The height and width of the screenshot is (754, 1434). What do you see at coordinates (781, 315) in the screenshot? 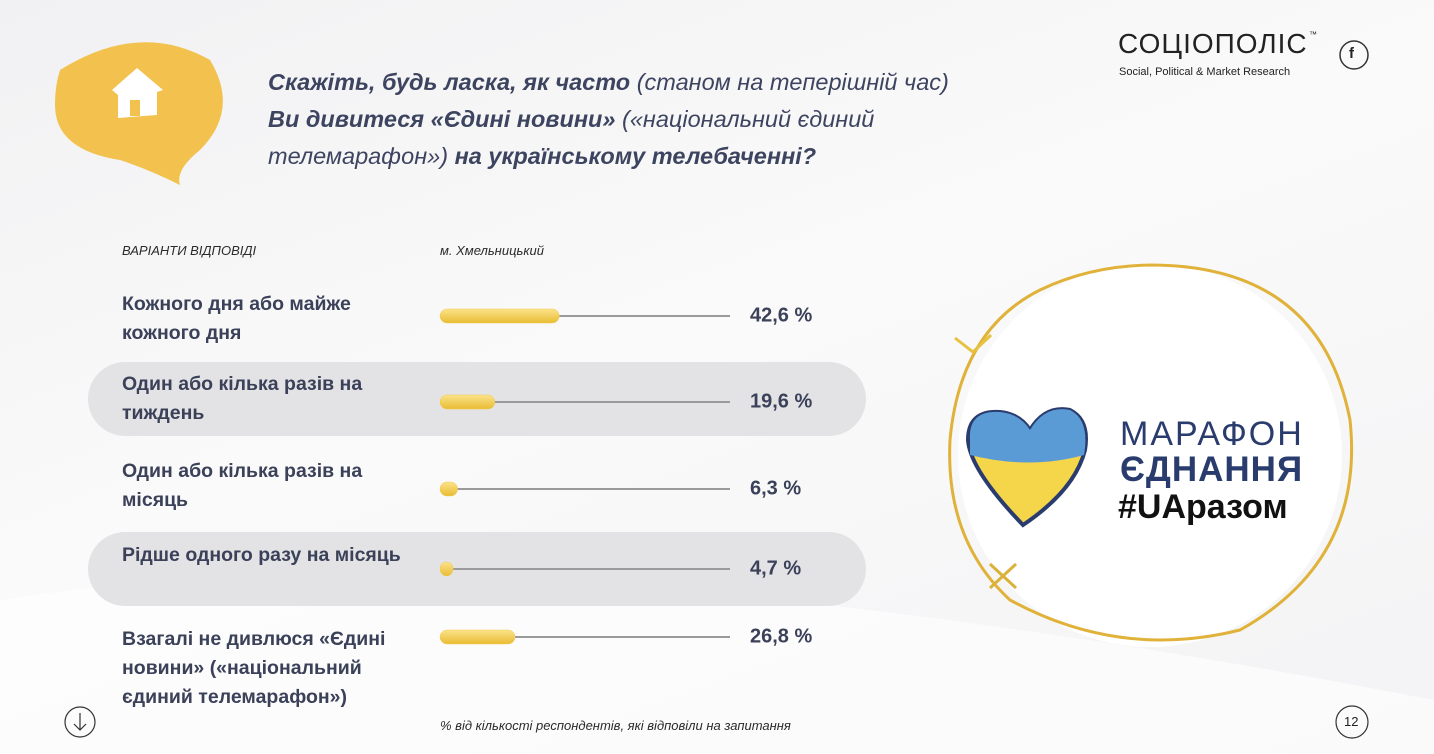
I see `value-label: 42,6 %` at bounding box center [781, 315].